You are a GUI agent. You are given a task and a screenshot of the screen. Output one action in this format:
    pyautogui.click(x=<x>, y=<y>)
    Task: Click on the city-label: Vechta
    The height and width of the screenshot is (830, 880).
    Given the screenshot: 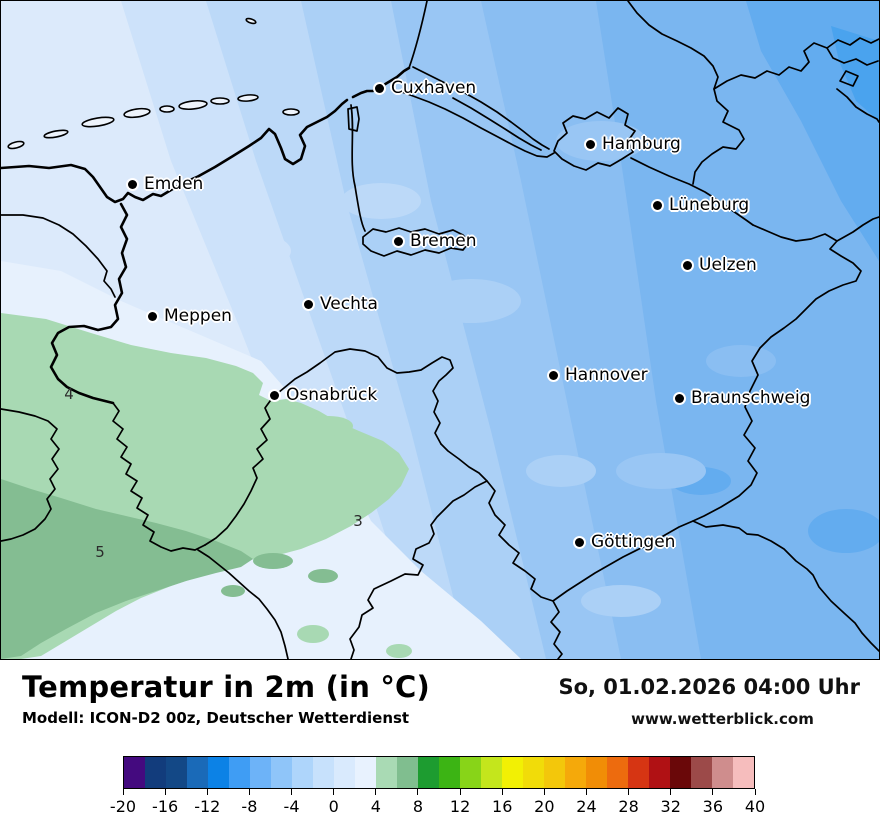 What is the action you would take?
    pyautogui.click(x=349, y=304)
    